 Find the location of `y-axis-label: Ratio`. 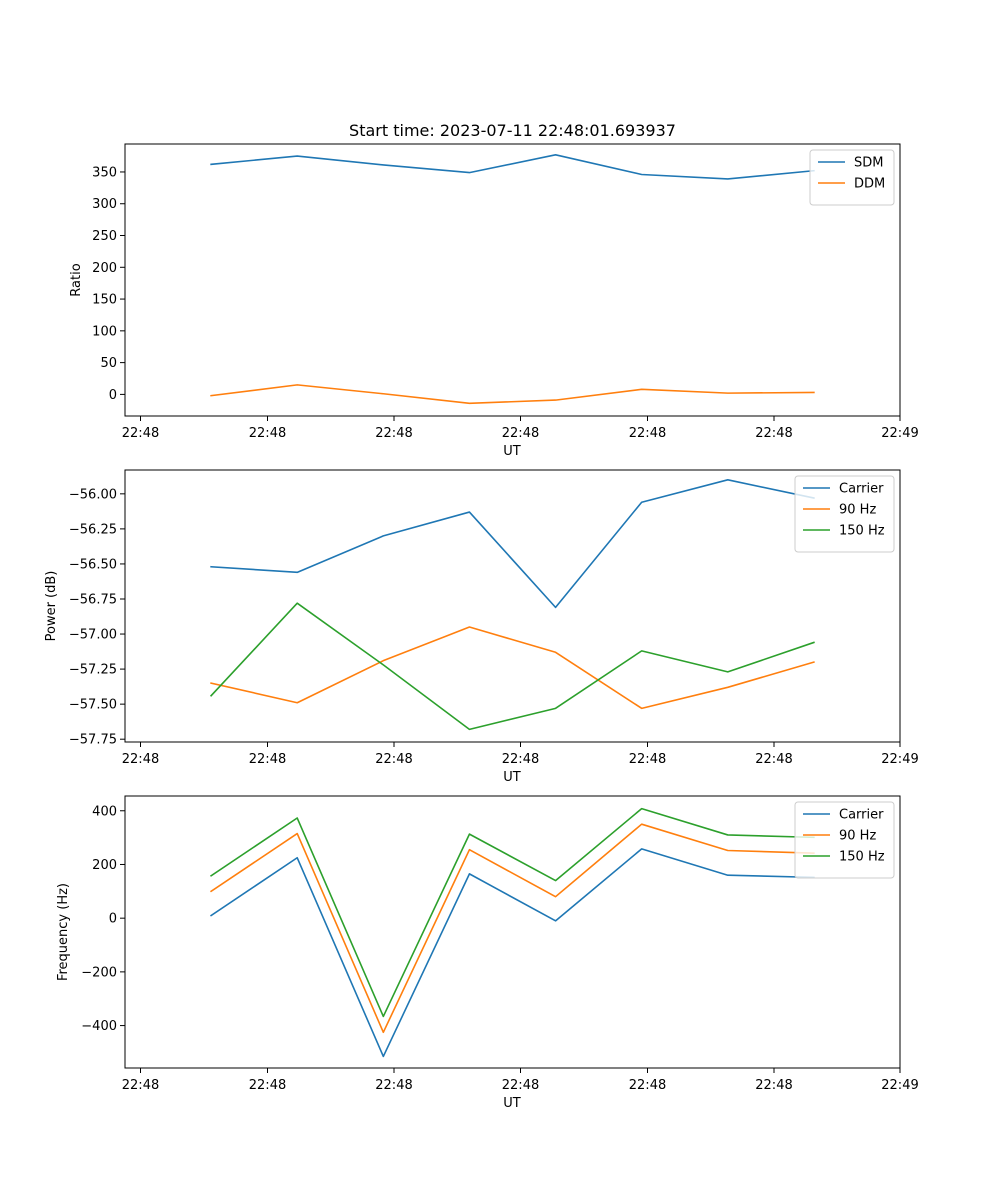

y-axis-label: Ratio is located at coordinates (76, 279).